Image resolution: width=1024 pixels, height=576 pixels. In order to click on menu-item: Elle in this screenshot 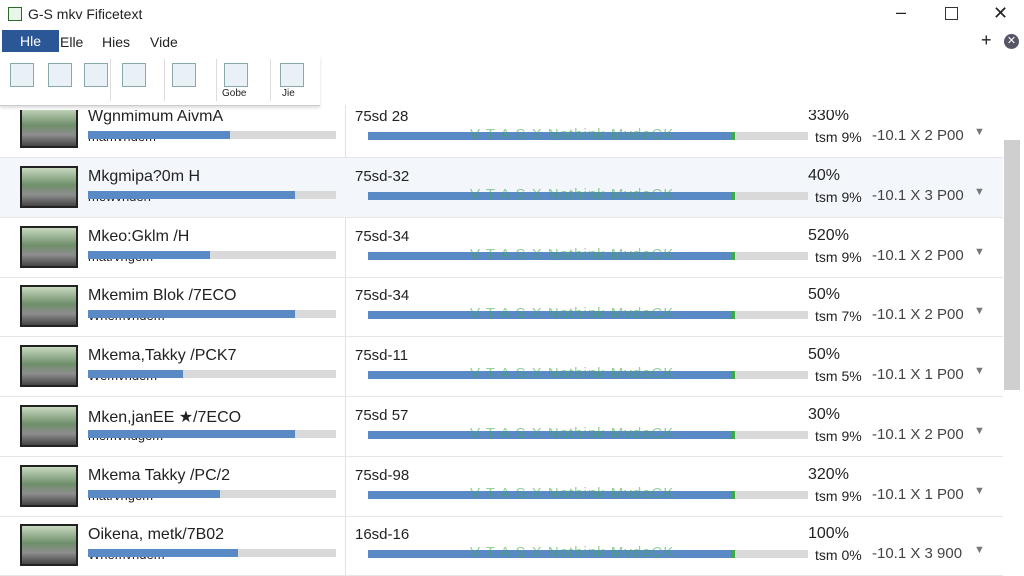, I will do `click(72, 42)`.